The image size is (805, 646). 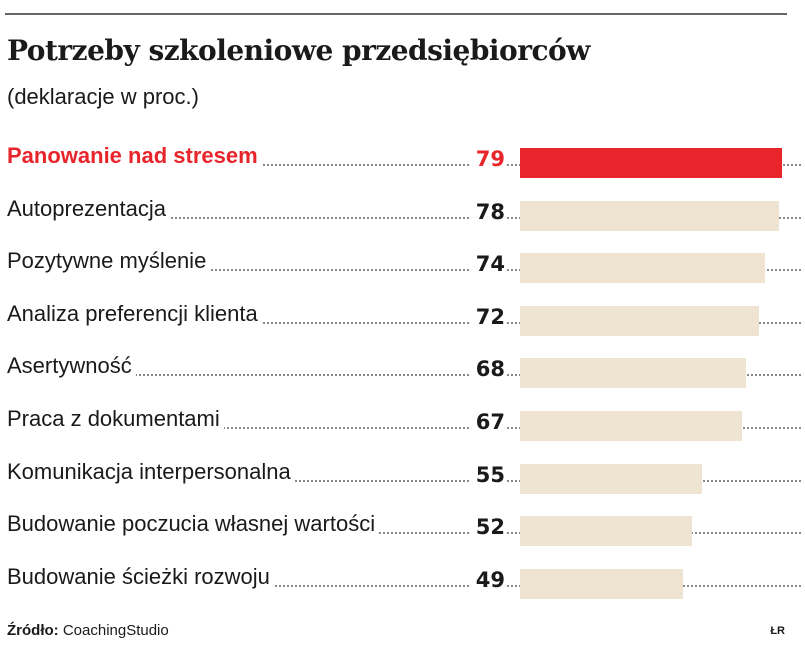 What do you see at coordinates (487, 316) in the screenshot?
I see `value-label: 72` at bounding box center [487, 316].